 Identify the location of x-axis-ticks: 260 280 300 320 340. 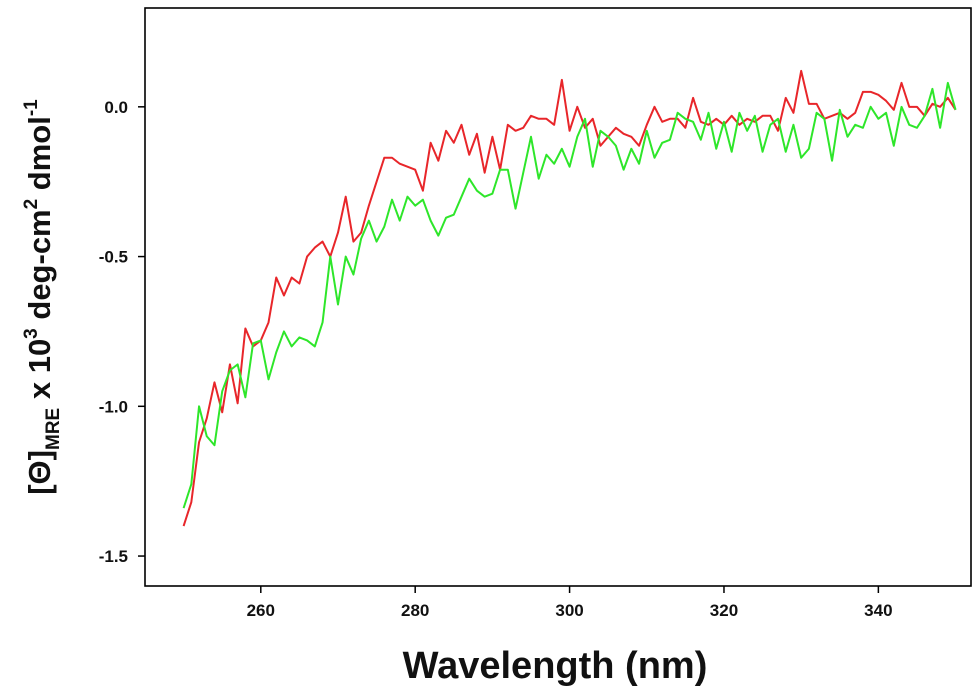
(570, 603).